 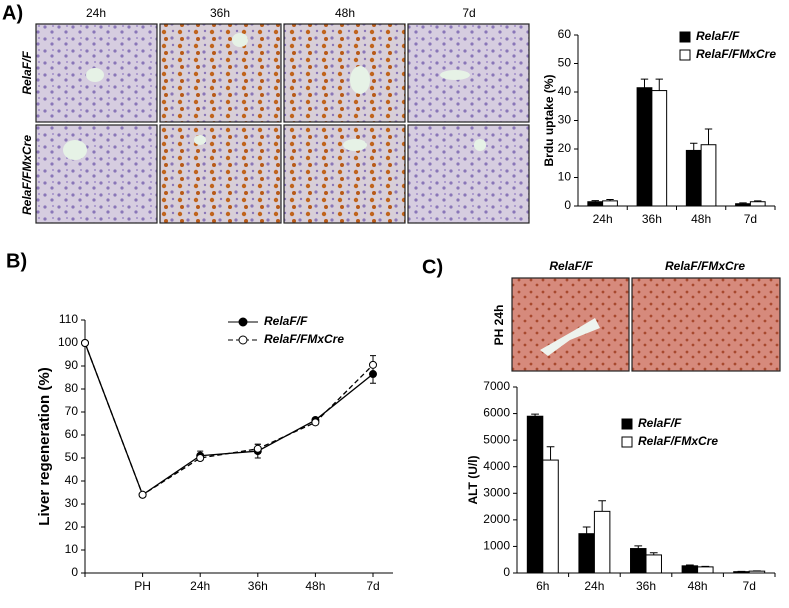 I want to click on panel-label: A), so click(x=12, y=13).